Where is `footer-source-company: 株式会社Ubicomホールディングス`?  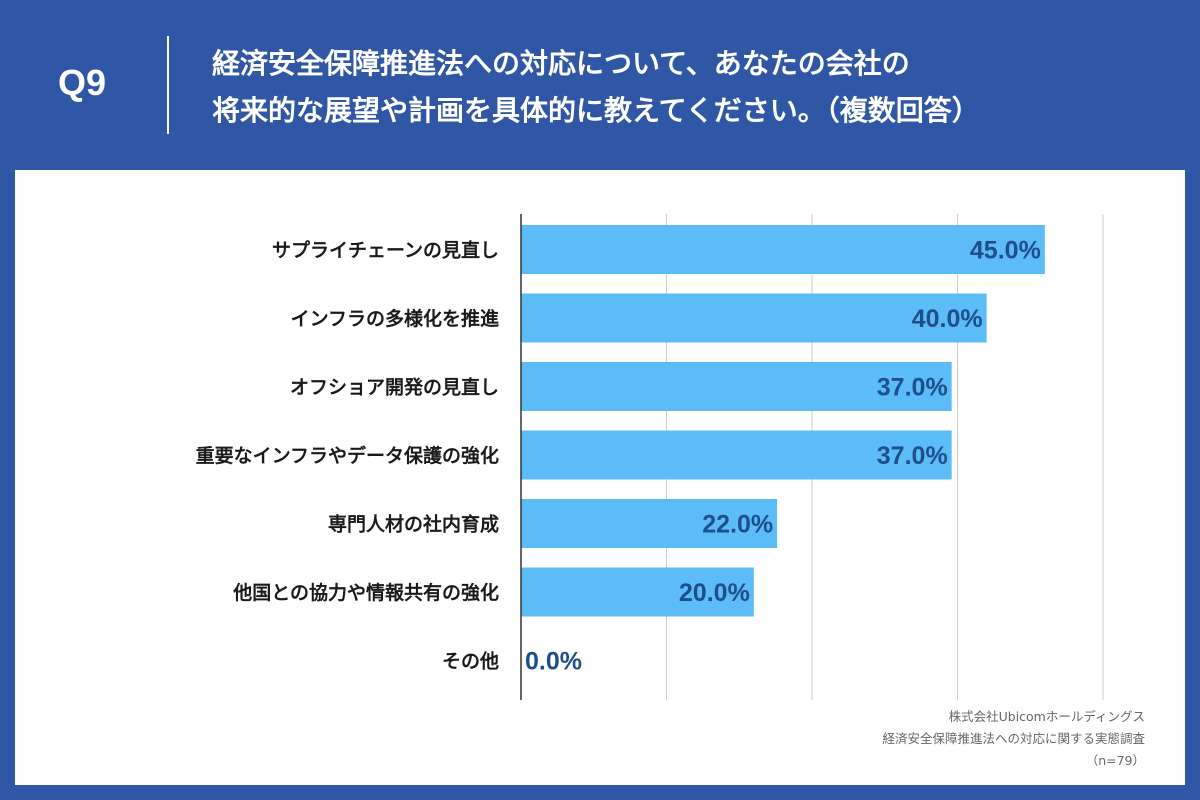 footer-source-company: 株式会社Ubicomホールディングス is located at coordinates (1046, 716).